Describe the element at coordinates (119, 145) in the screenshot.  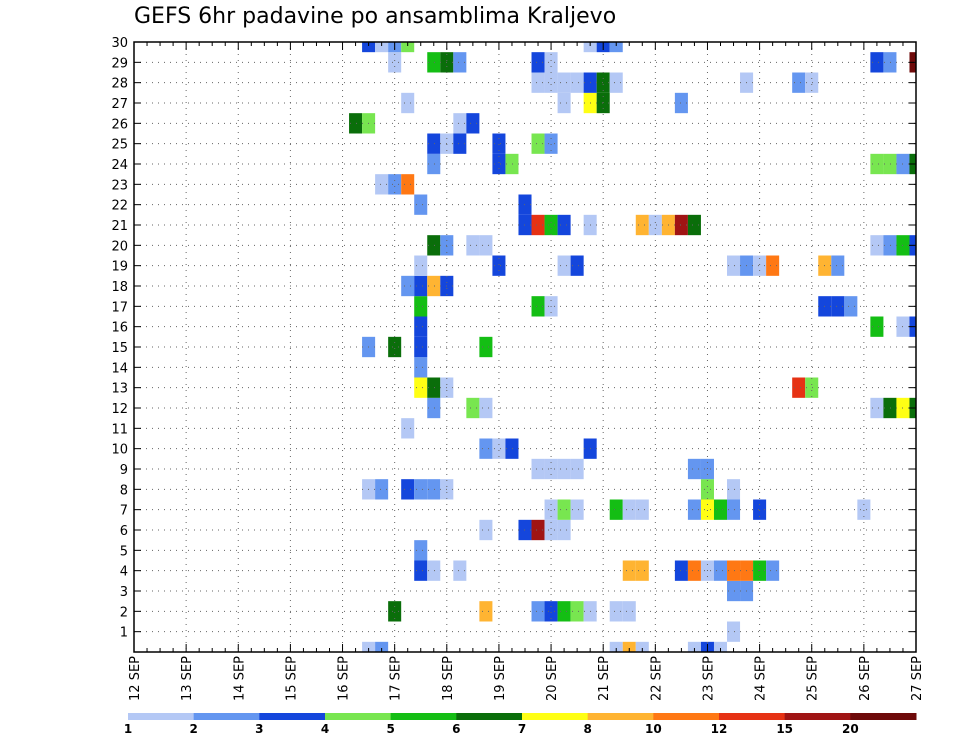
I see `y-tick-label: 25` at that location.